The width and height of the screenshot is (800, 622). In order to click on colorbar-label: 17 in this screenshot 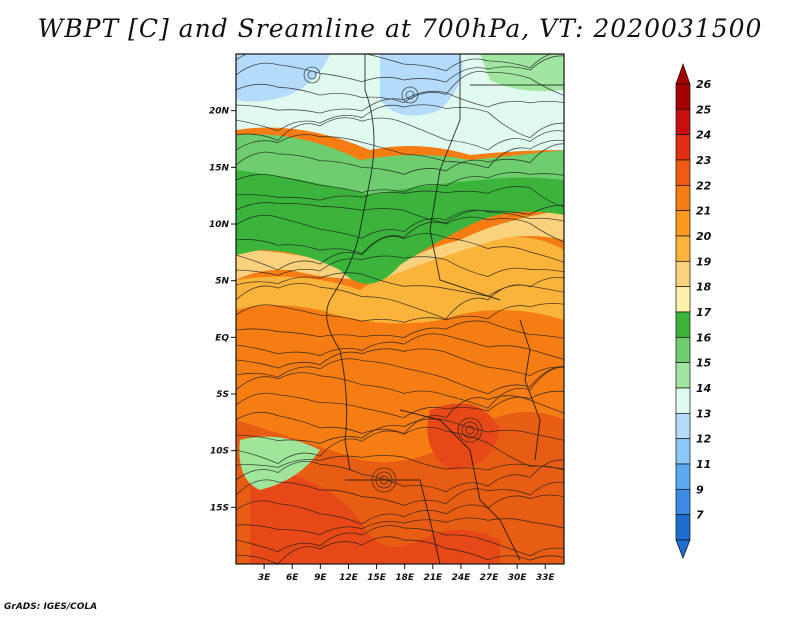, I will do `click(704, 312)`.